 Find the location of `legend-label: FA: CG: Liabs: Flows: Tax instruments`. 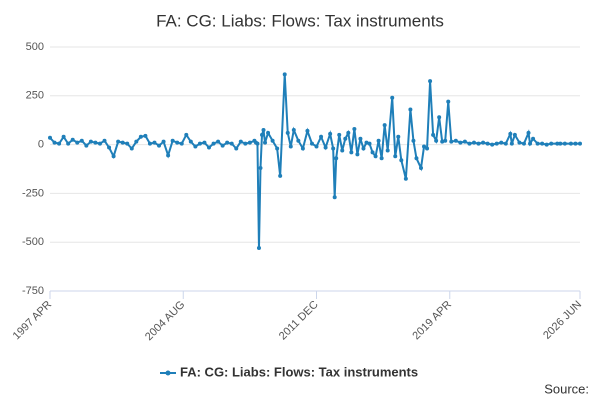

legend-label: FA: CG: Liabs: Flows: Tax instruments is located at coordinates (299, 371).